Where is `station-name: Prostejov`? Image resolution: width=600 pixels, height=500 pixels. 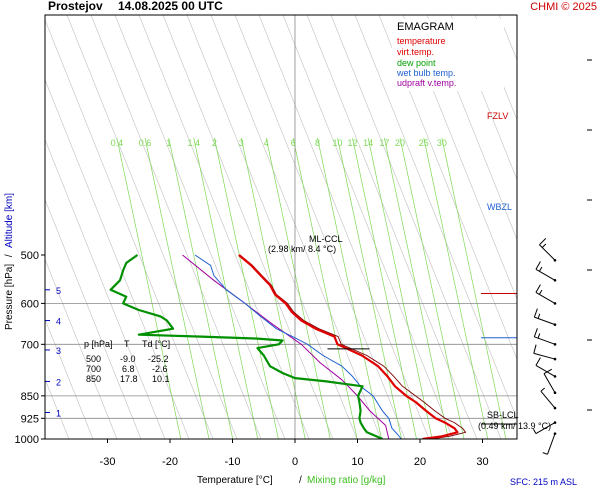
station-name: Prostejov is located at coordinates (75, 6).